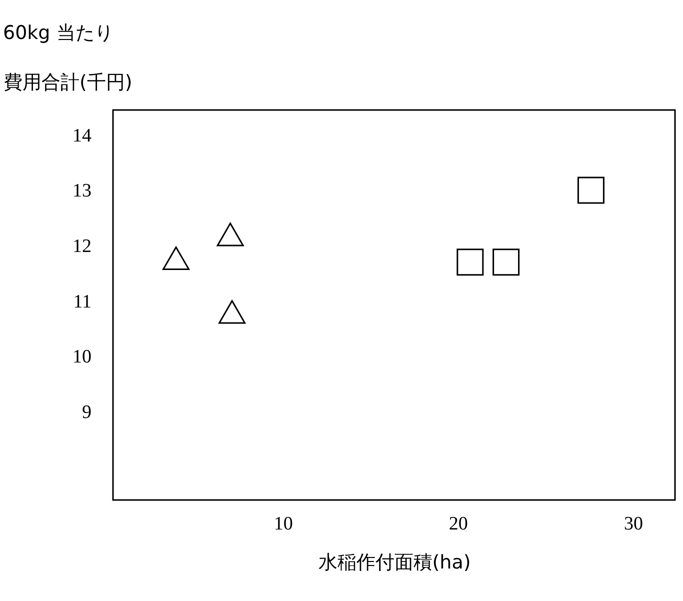  What do you see at coordinates (283, 524) in the screenshot?
I see `x-tick-label: 10` at bounding box center [283, 524].